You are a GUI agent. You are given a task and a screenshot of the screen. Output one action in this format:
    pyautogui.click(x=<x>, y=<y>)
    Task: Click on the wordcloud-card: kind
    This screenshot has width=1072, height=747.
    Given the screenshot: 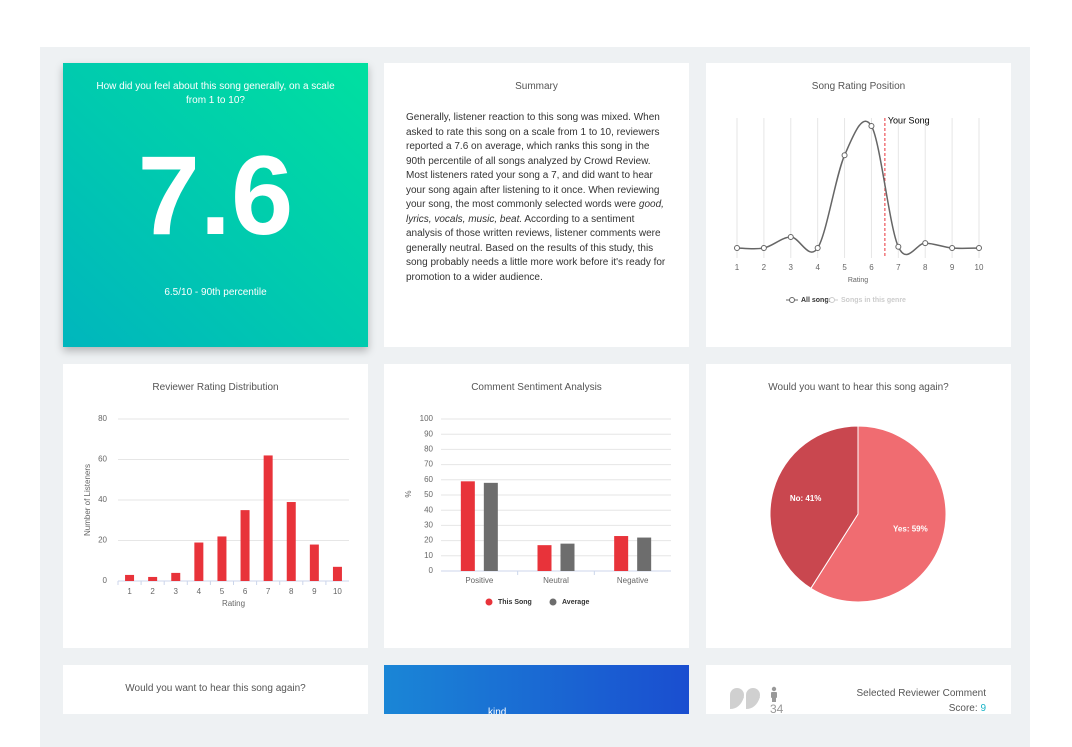 What is the action you would take?
    pyautogui.click(x=536, y=689)
    